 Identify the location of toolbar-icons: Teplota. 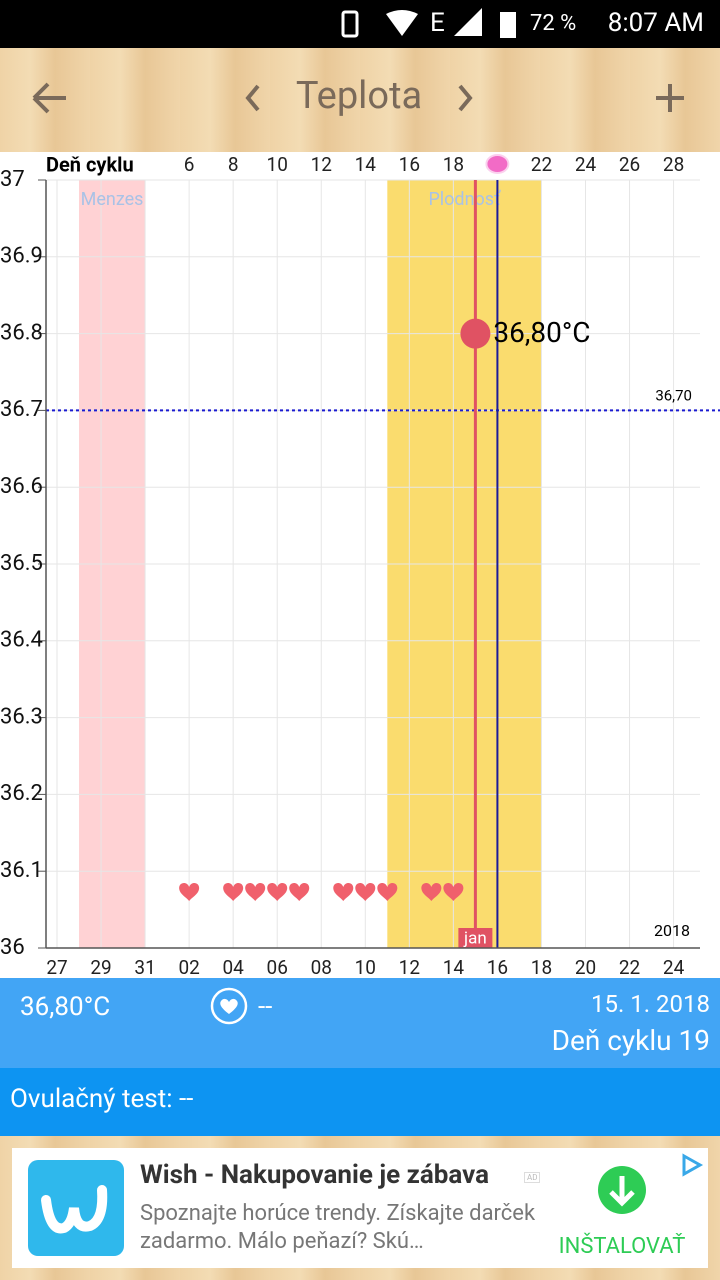
(358, 96).